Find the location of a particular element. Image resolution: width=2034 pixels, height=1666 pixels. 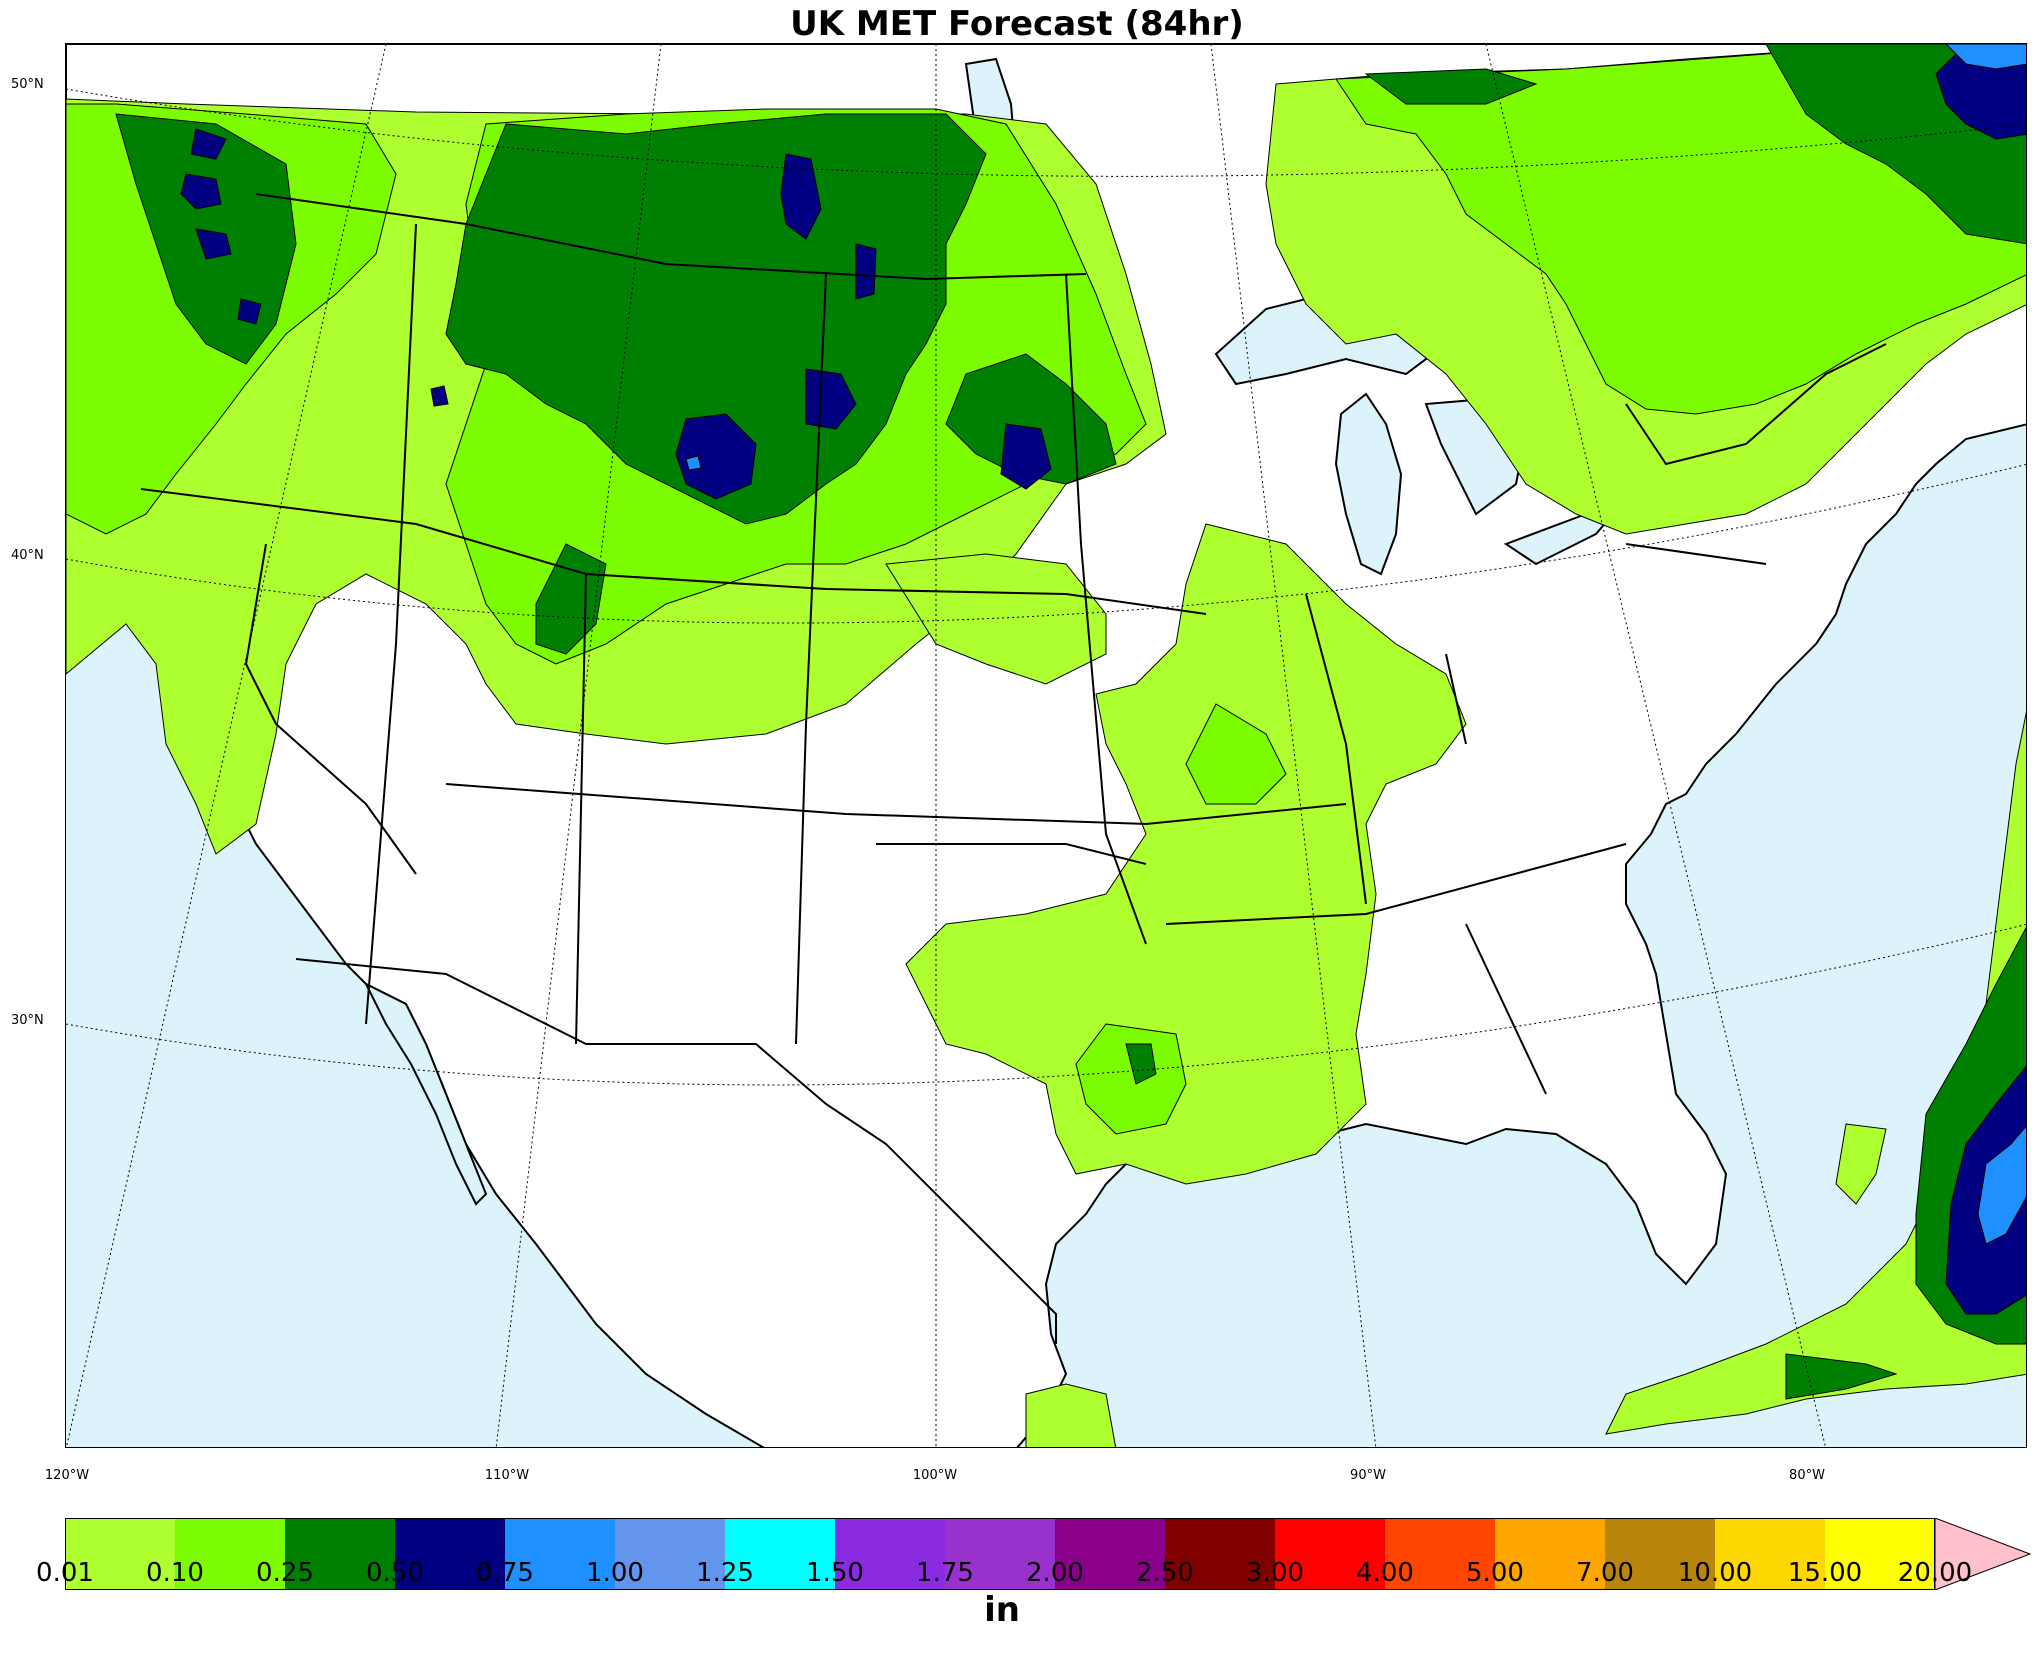

colorbar-tick-label: 1.25 is located at coordinates (725, 1573).